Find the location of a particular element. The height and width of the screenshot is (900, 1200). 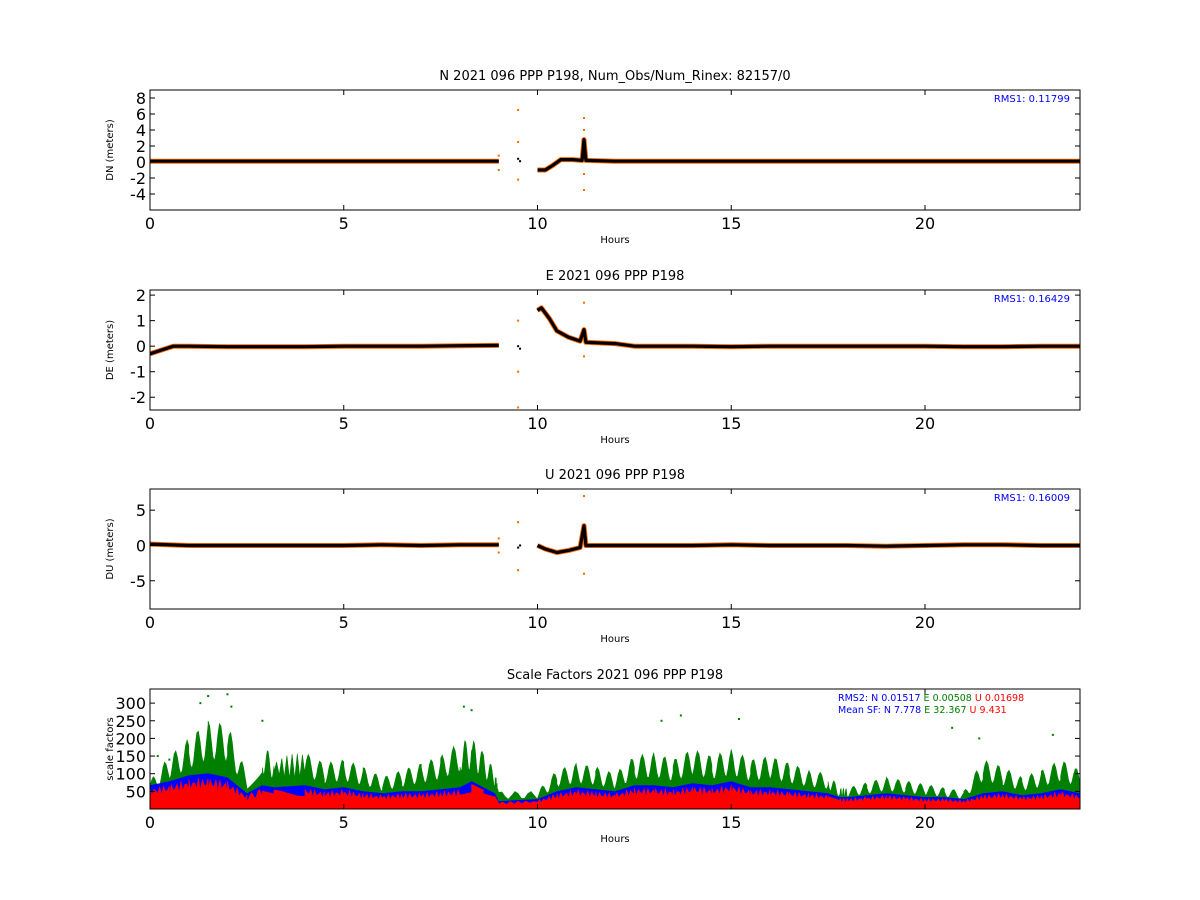

y-tick-label: -1 is located at coordinates (138, 372).